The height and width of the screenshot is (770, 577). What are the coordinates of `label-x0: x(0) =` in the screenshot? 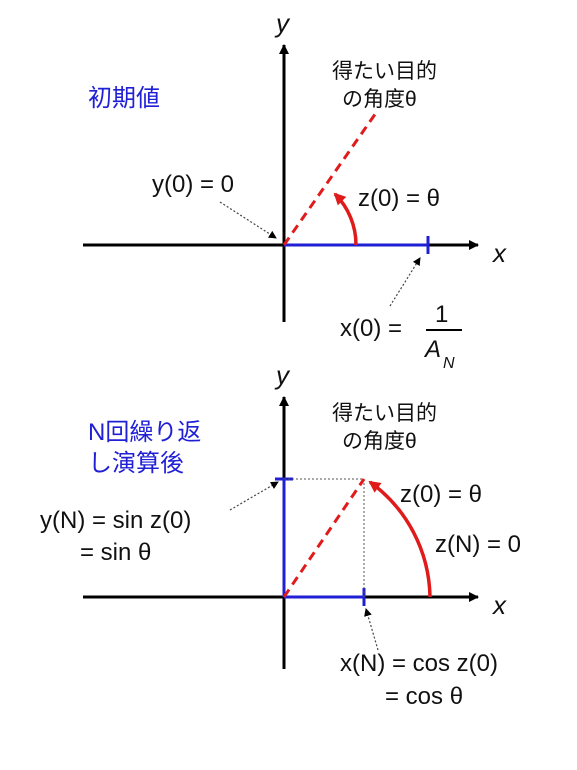 It's located at (371, 328).